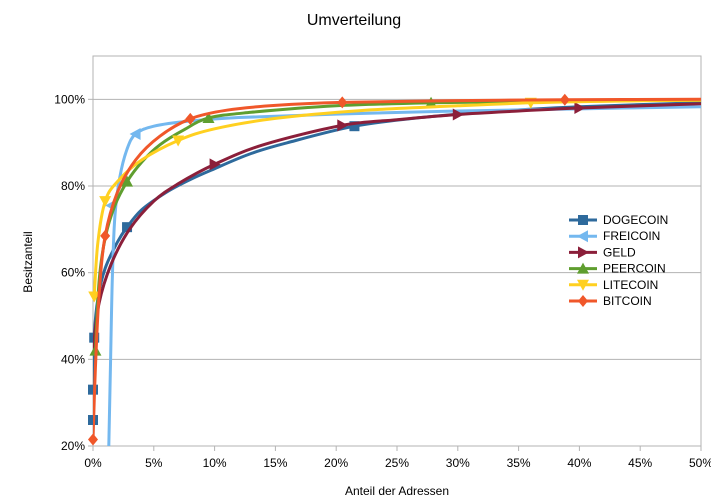  I want to click on x-tick-label: 0%, so click(93, 463).